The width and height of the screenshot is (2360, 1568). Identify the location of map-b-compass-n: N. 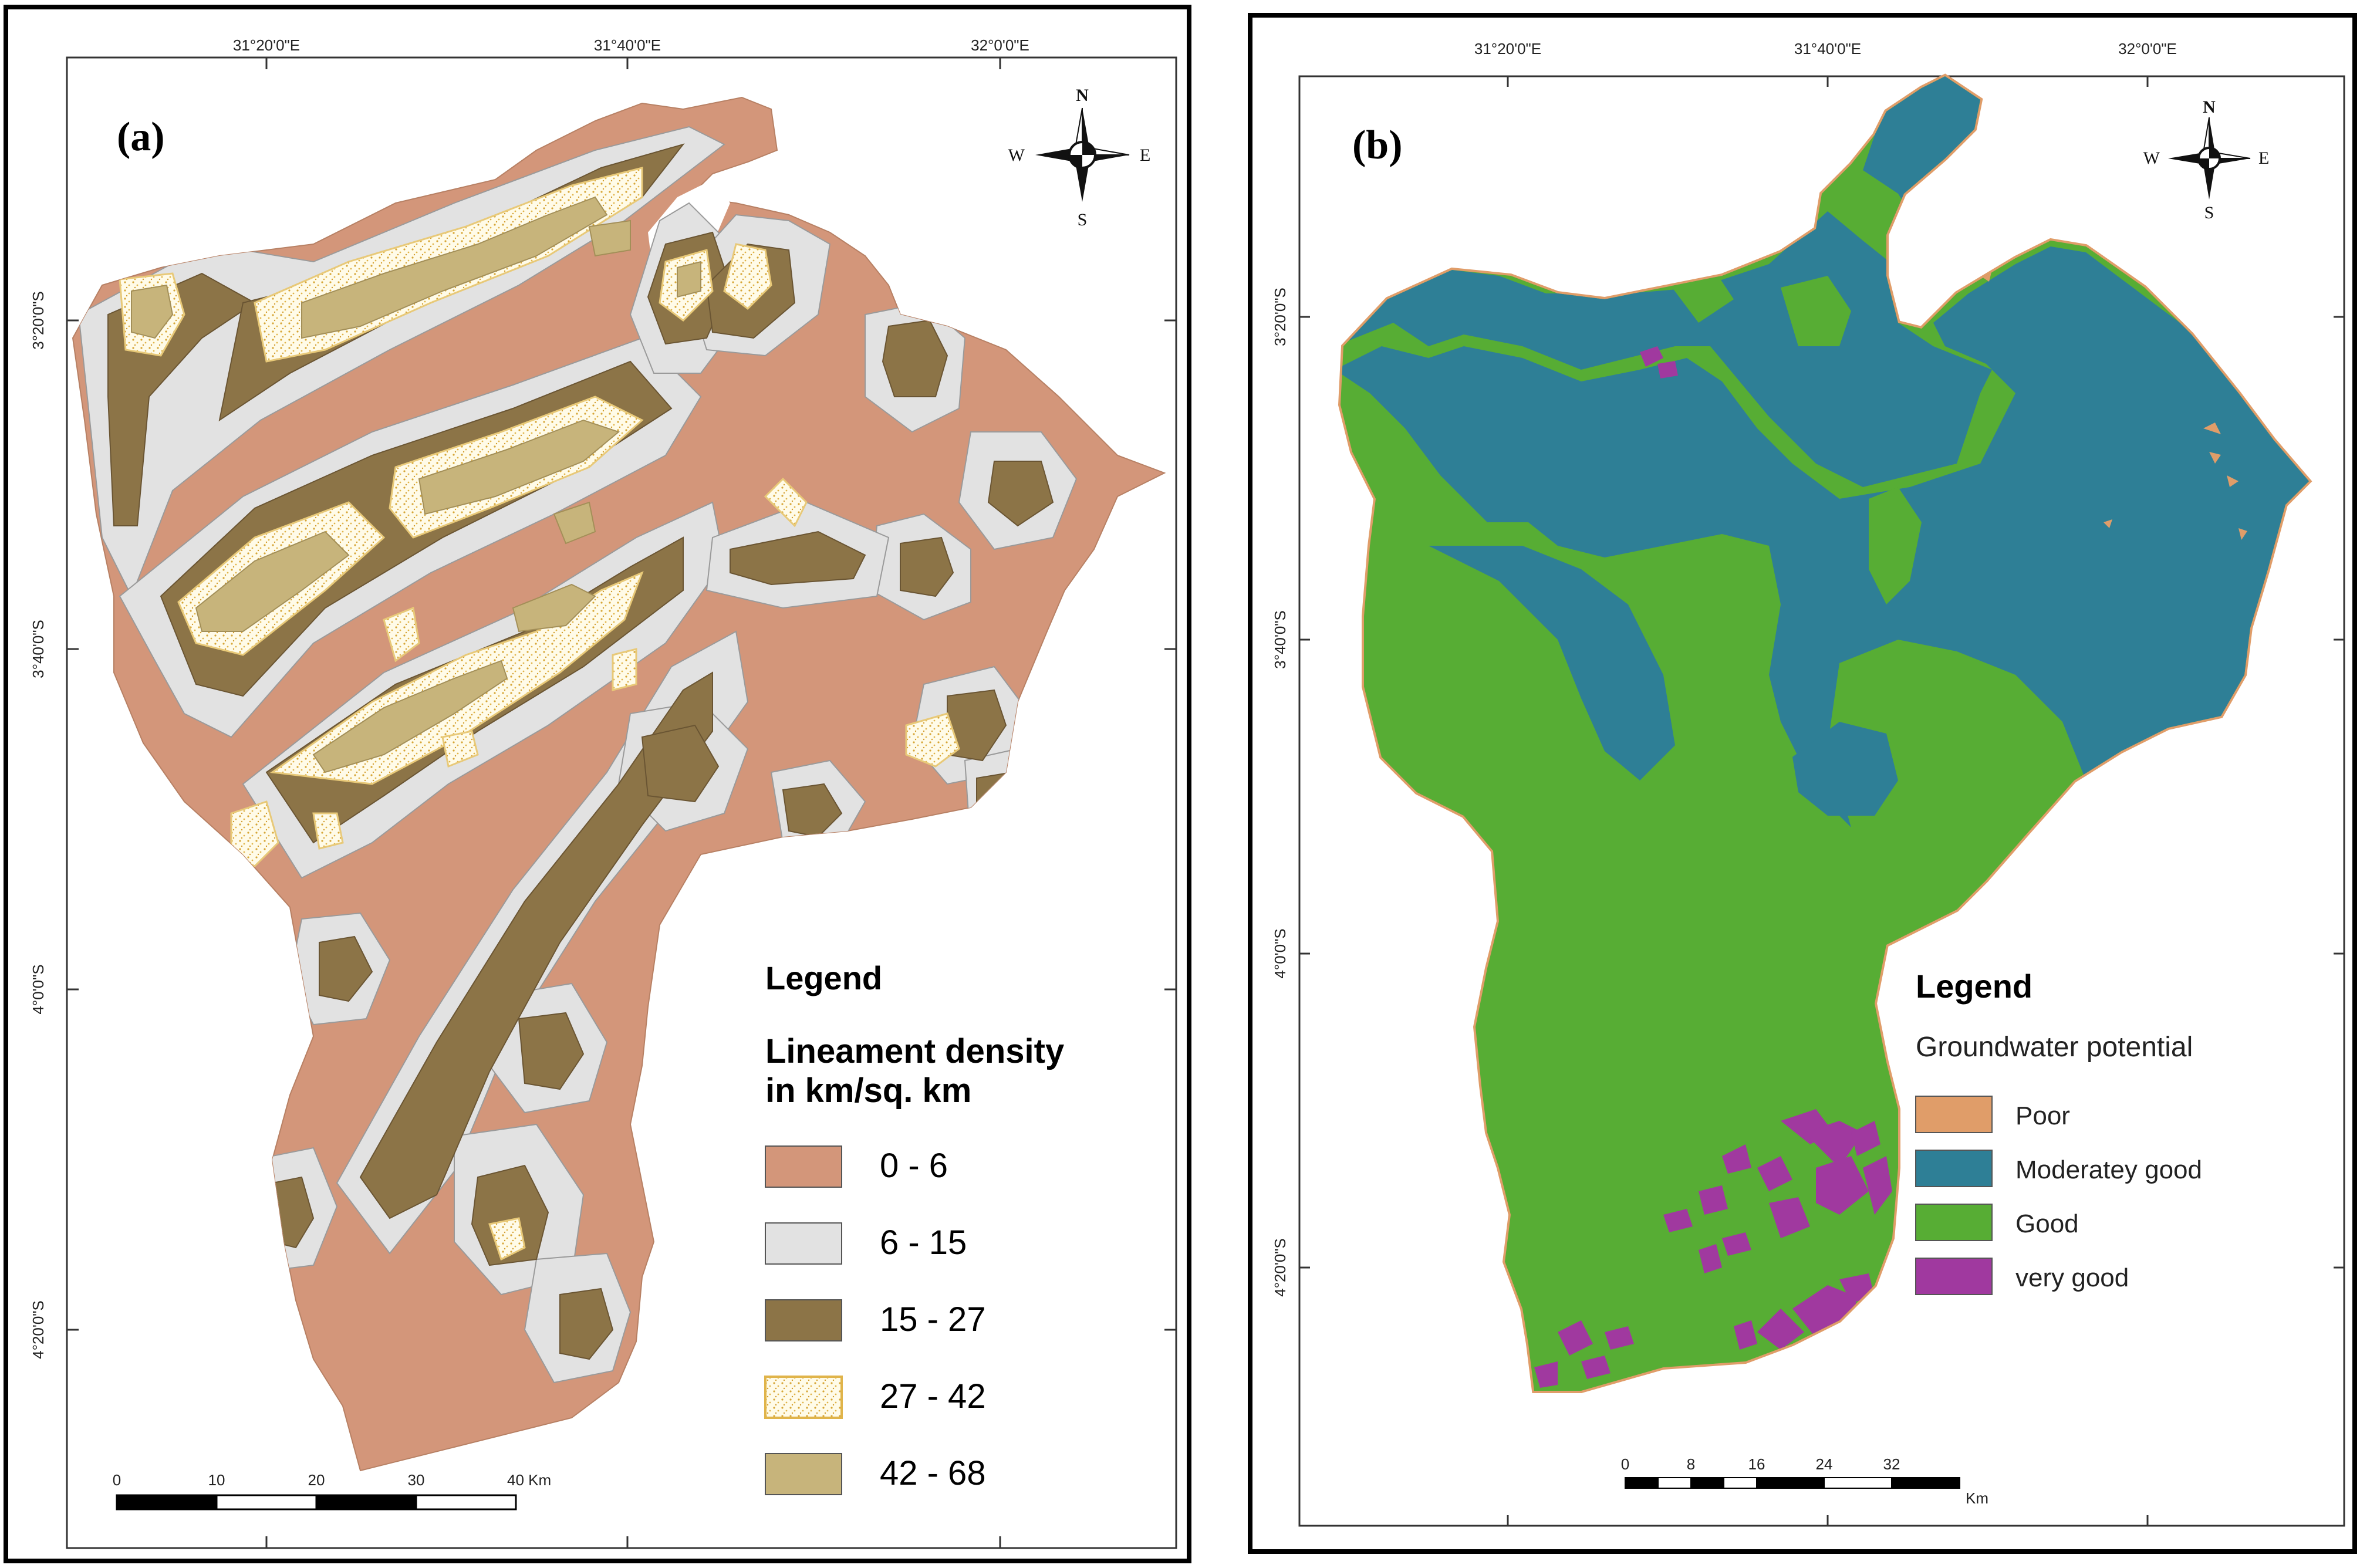
(2209, 107).